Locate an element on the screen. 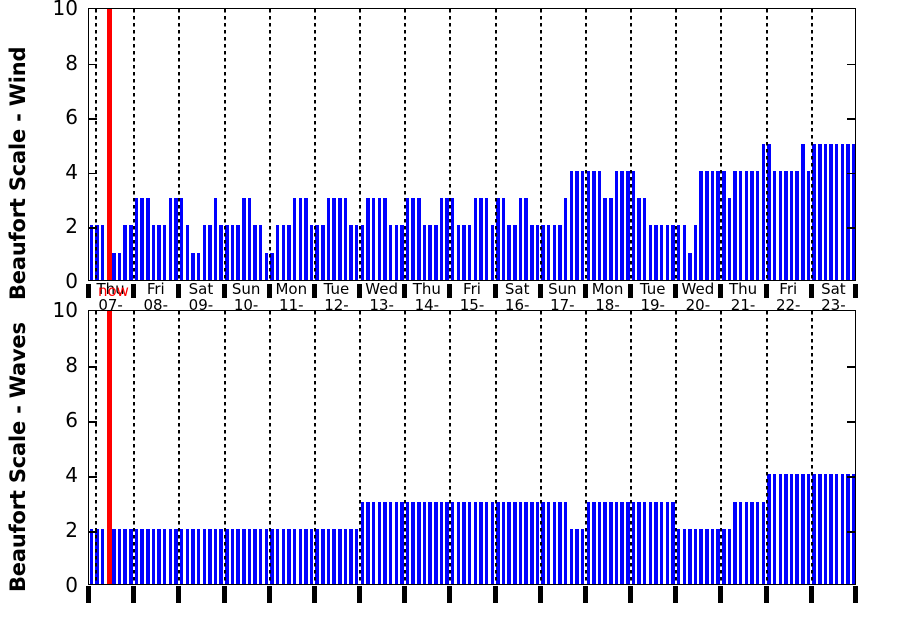 This screenshot has width=900, height=618. x-axis-day-of-week: Thu is located at coordinates (743, 289).